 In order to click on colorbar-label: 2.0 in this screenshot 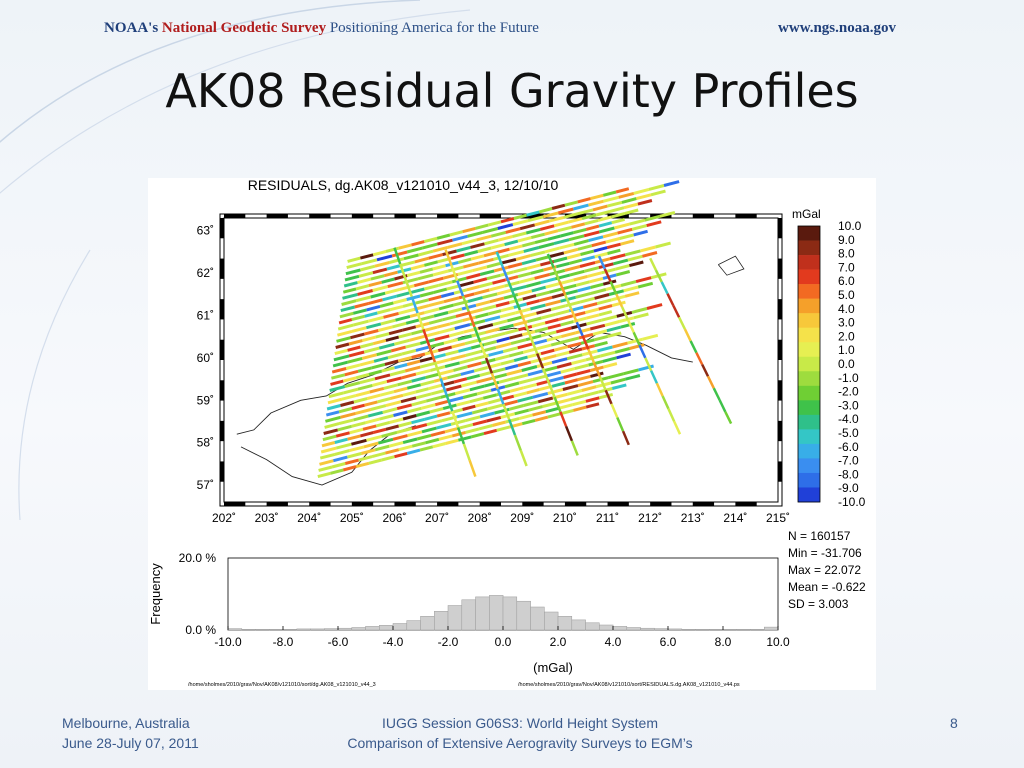, I will do `click(846, 336)`.